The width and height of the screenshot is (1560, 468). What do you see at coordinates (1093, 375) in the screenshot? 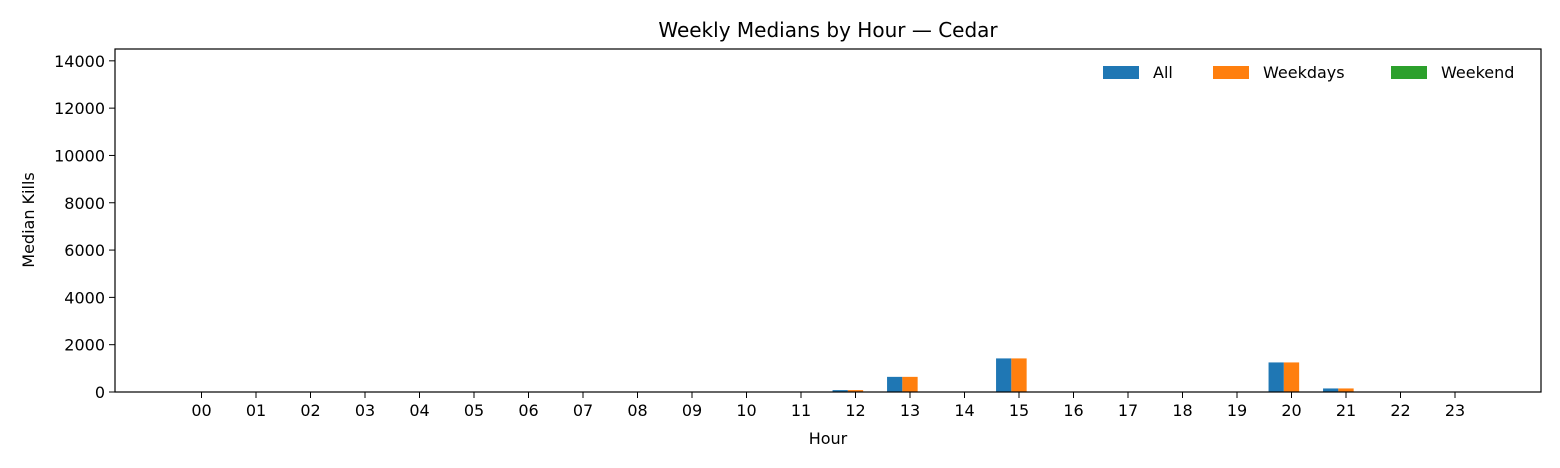
I see `bars` at bounding box center [1093, 375].